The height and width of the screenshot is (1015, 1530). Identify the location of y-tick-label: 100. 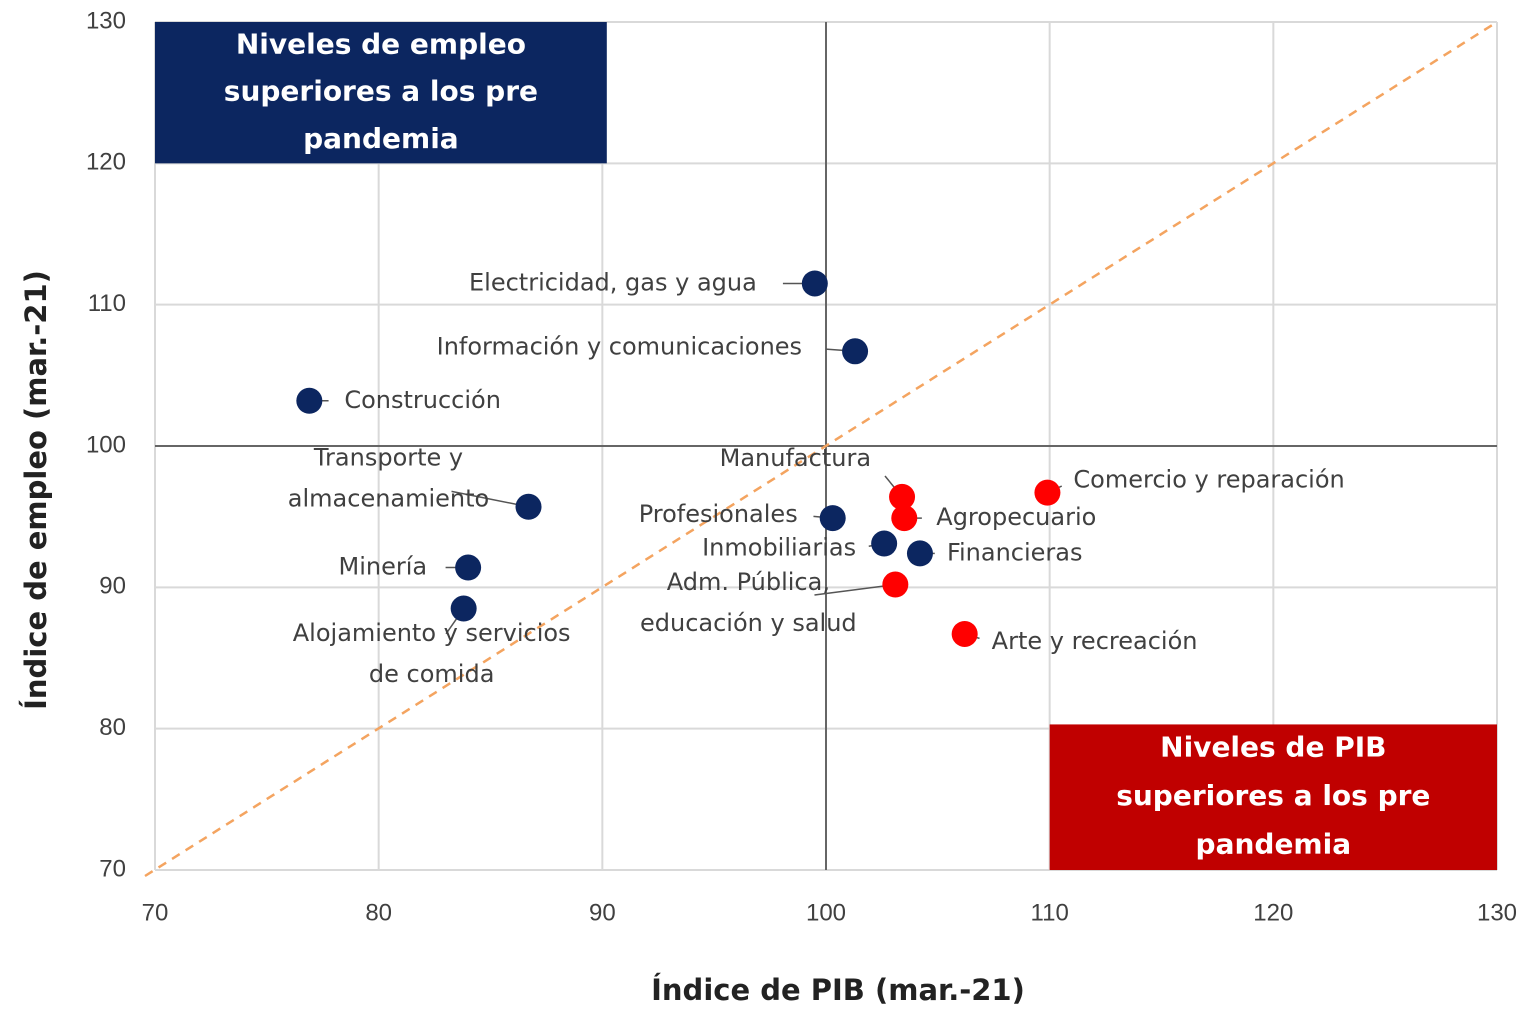
(106, 444).